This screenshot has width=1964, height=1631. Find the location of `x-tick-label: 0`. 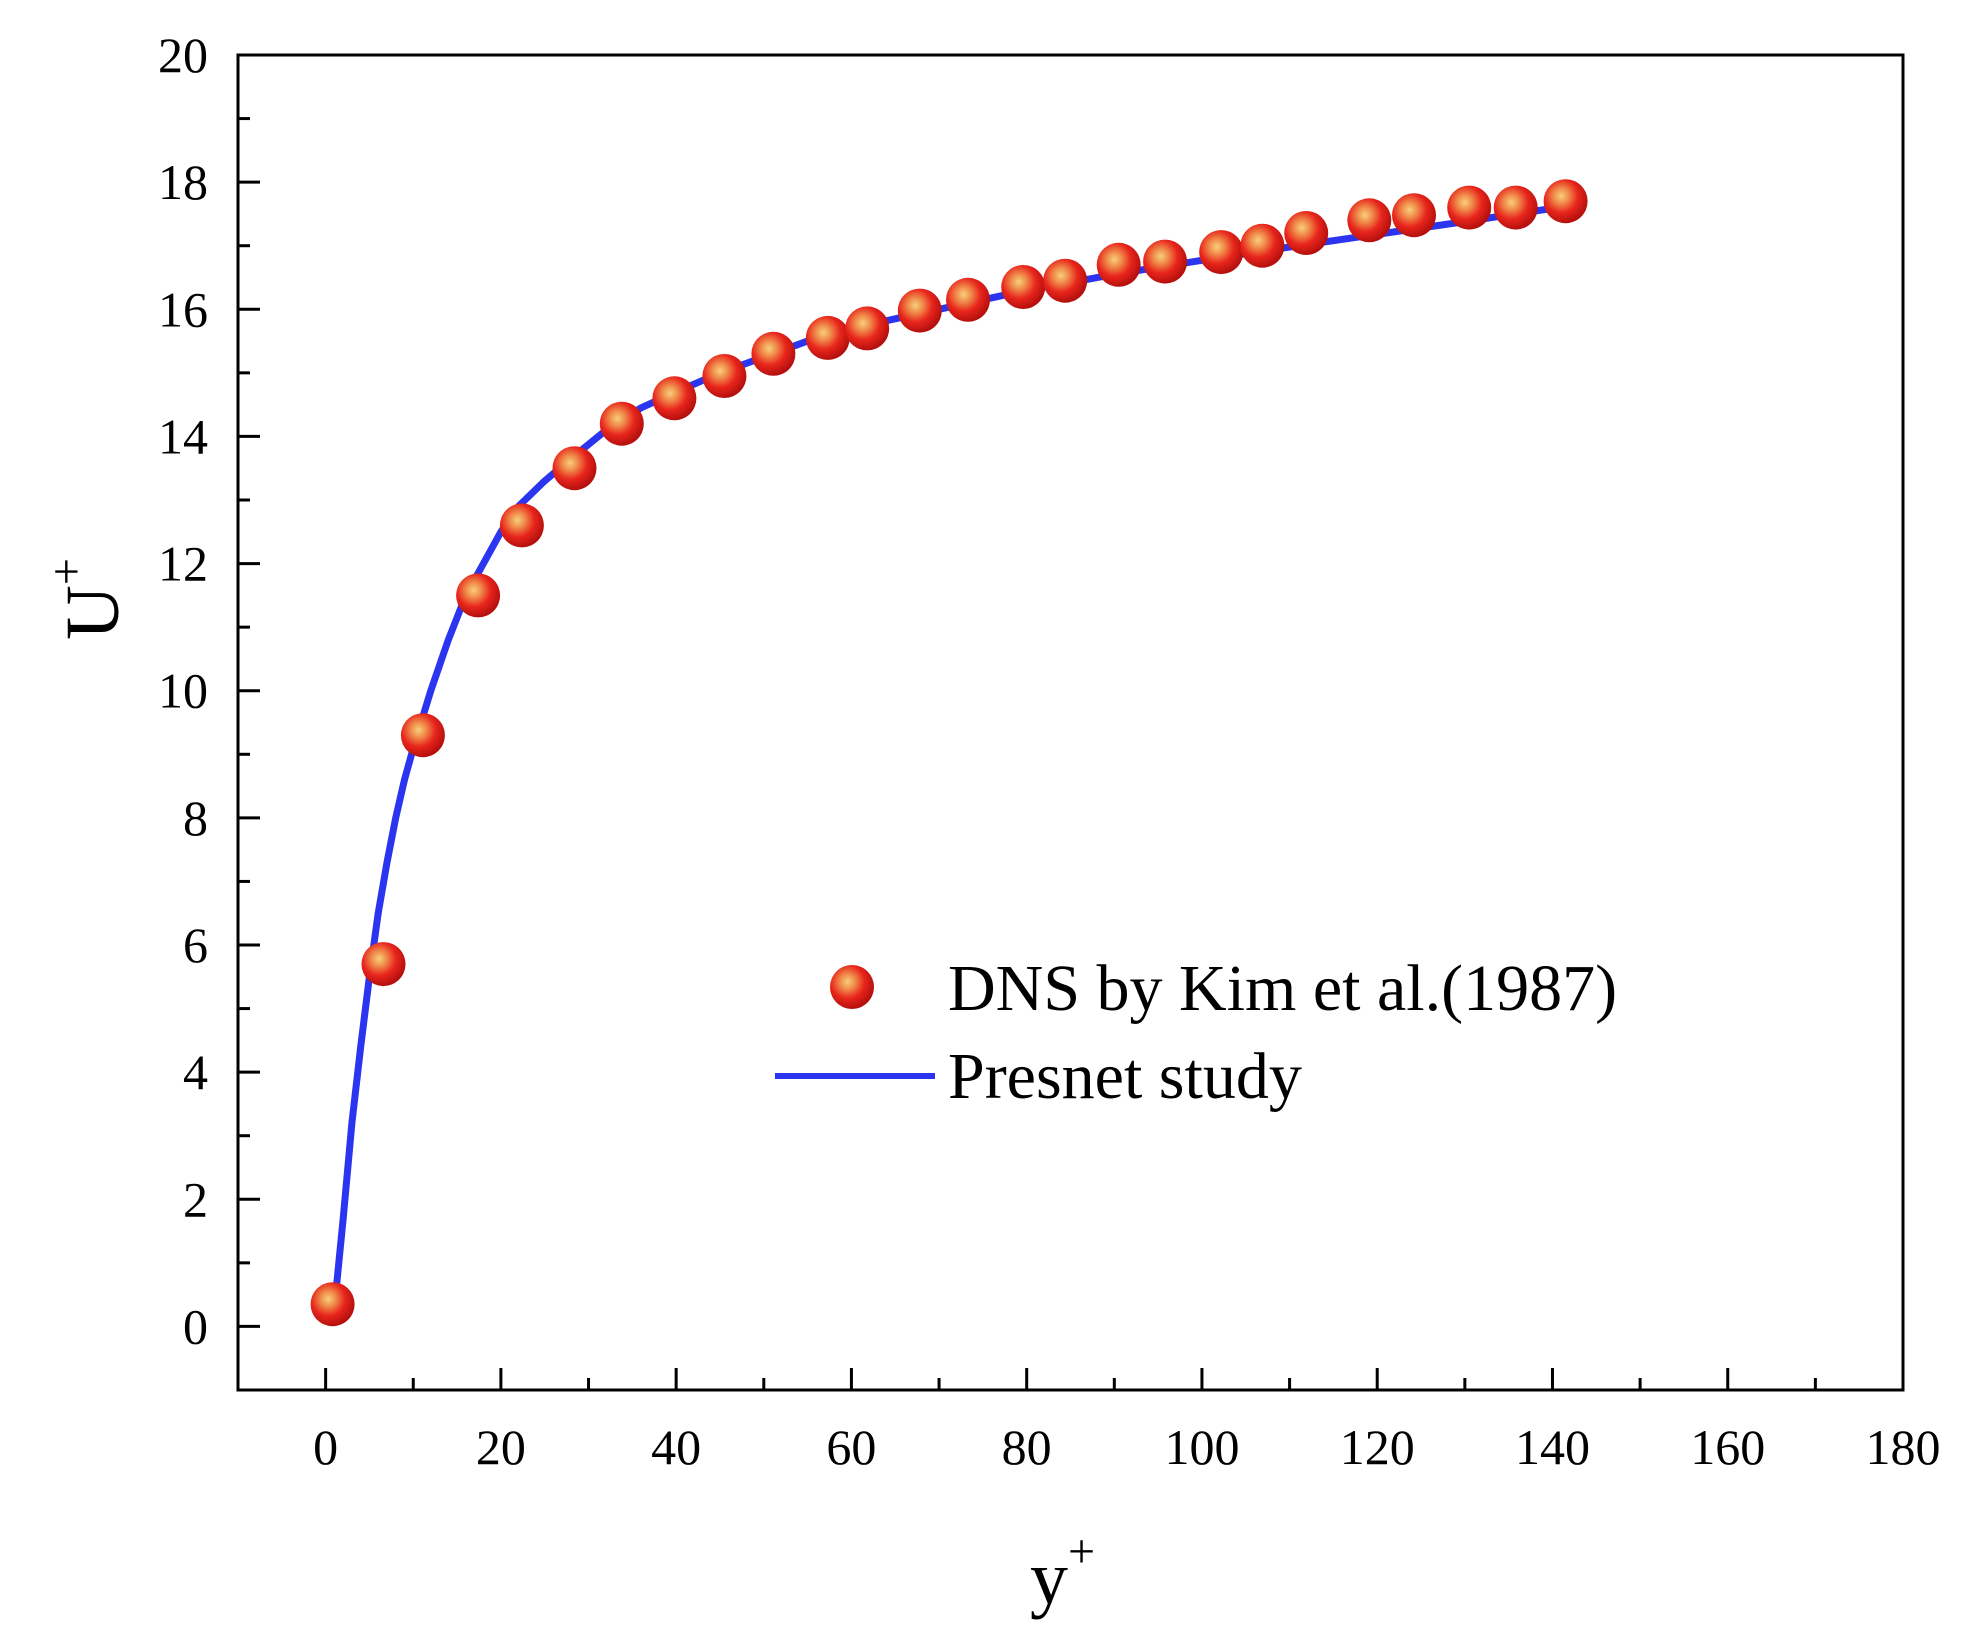

x-tick-label: 0 is located at coordinates (325, 1447).